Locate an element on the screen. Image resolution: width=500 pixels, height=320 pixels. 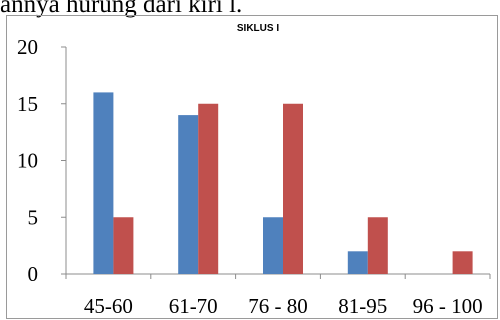
caption-text: annya hurung dari kiri l. is located at coordinates (121, 9).